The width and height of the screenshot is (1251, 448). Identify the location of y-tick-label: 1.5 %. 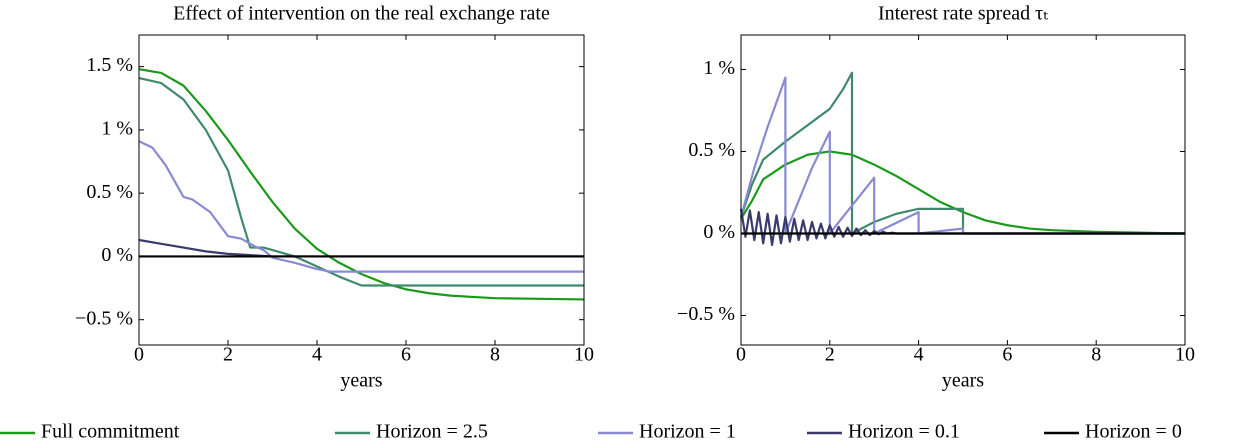
(109, 65).